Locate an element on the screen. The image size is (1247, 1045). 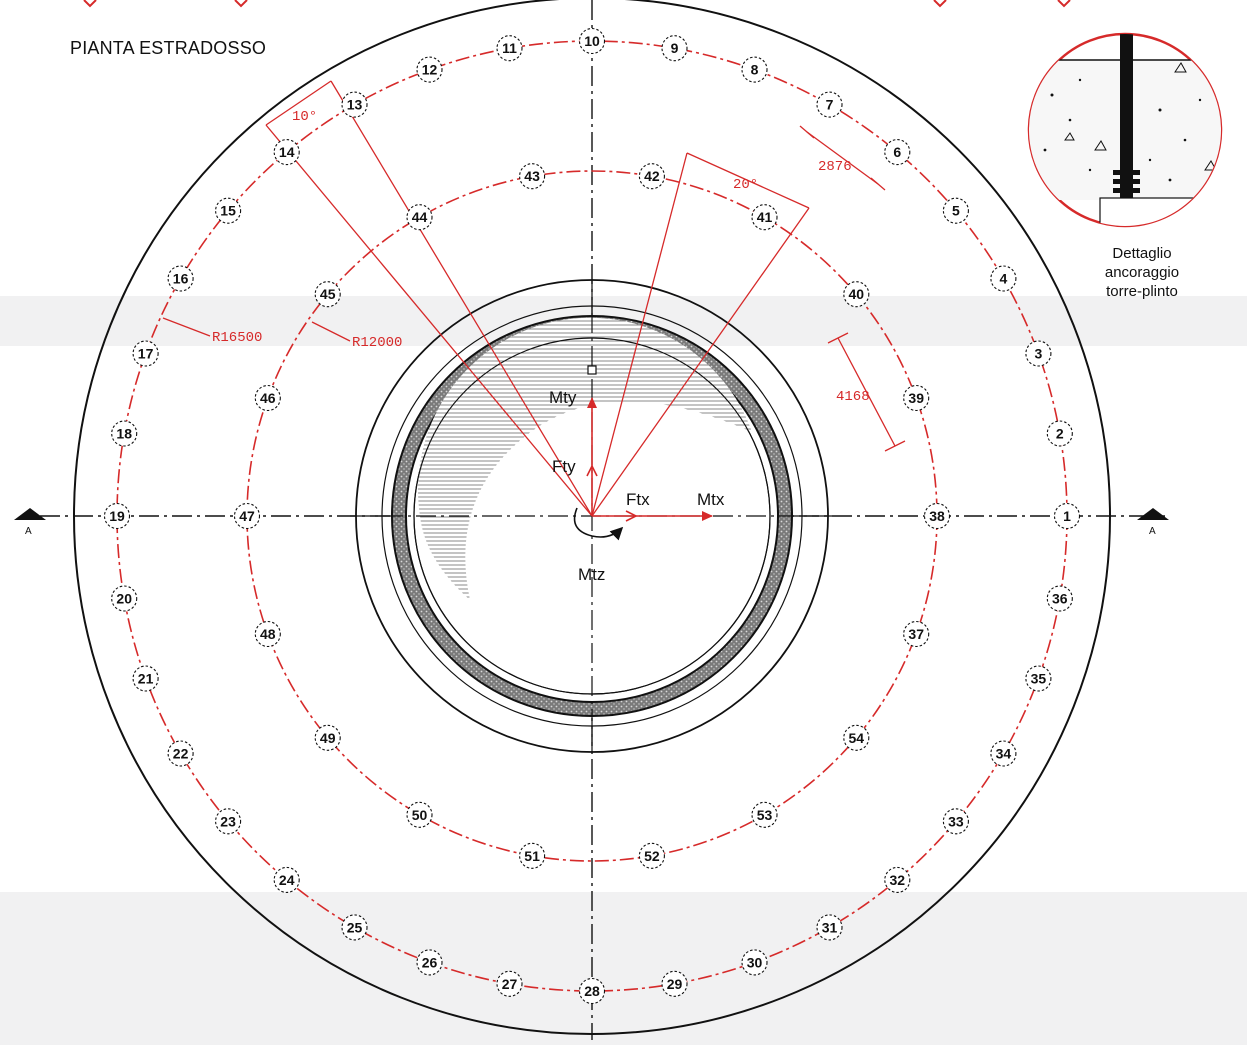
inner-pile-53: 53 is located at coordinates (764, 814).